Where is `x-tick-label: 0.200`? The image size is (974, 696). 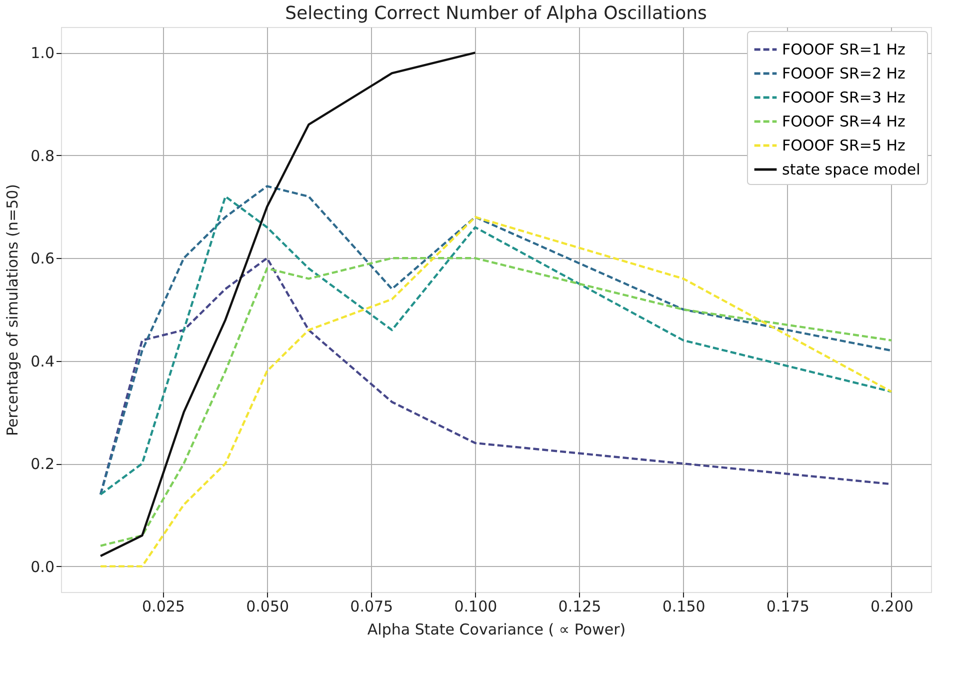 x-tick-label: 0.200 is located at coordinates (892, 607).